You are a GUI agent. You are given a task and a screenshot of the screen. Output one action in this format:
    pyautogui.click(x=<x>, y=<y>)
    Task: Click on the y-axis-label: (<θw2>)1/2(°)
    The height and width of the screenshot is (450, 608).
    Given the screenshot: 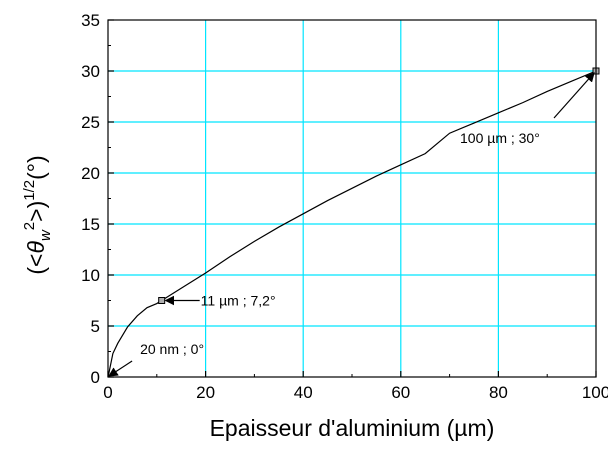 What is the action you would take?
    pyautogui.click(x=37, y=214)
    